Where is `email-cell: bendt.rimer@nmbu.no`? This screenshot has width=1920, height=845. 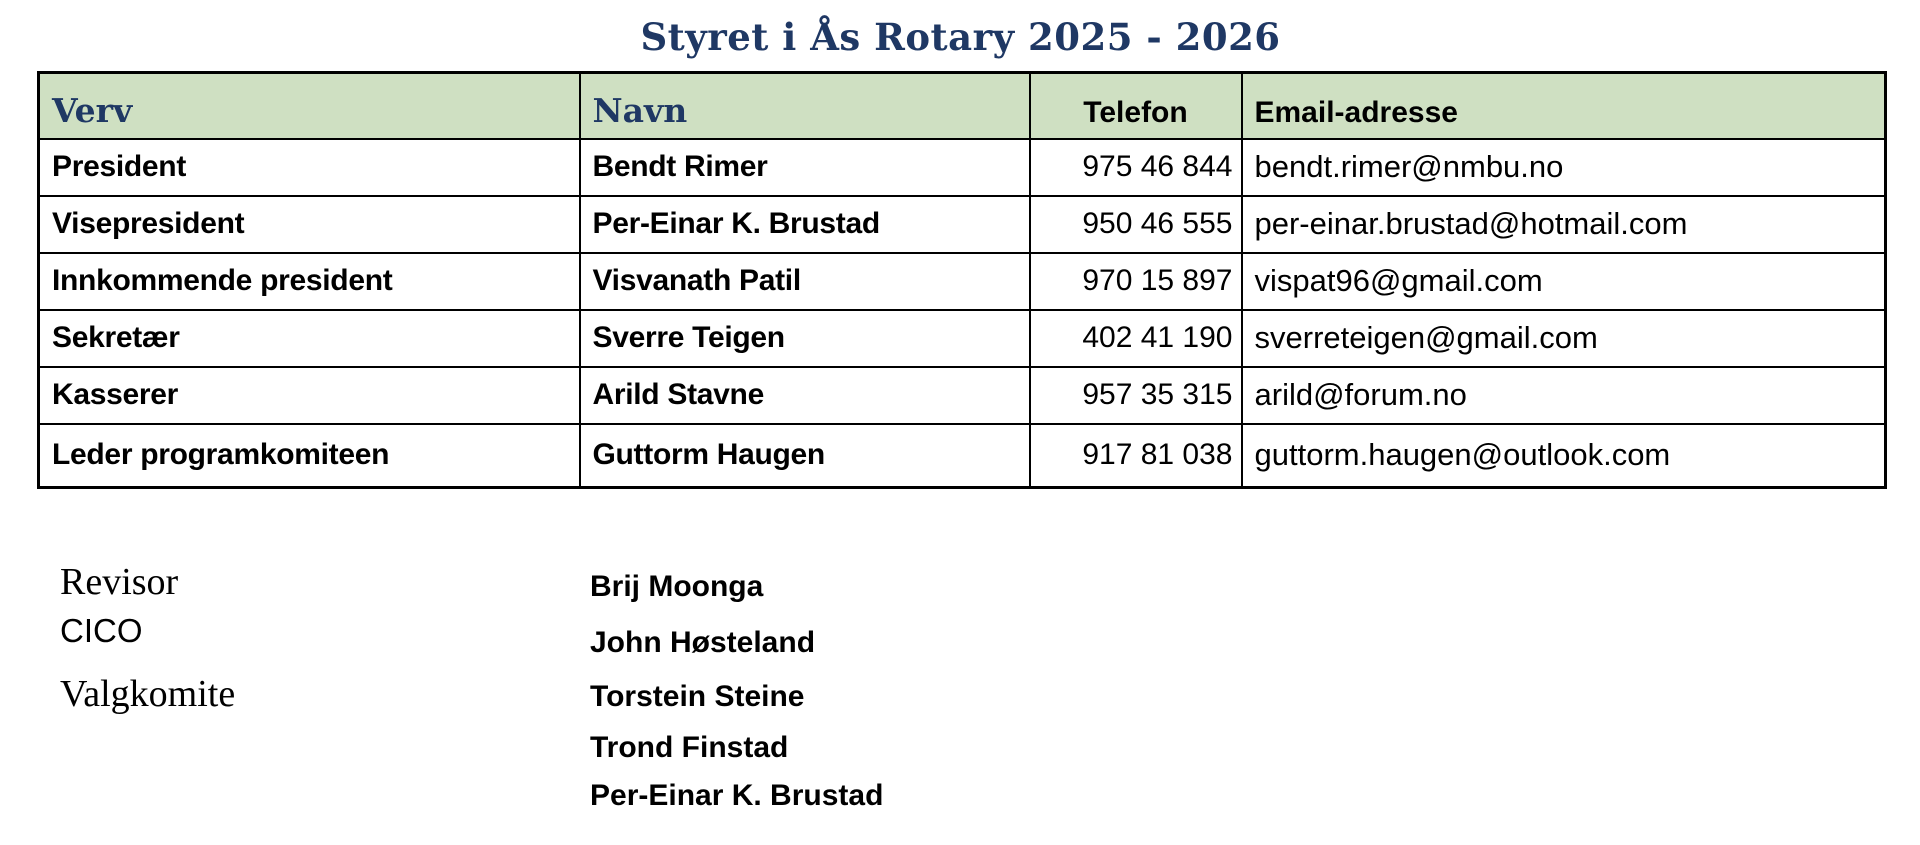 email-cell: bendt.rimer@nmbu.no is located at coordinates (1563, 167).